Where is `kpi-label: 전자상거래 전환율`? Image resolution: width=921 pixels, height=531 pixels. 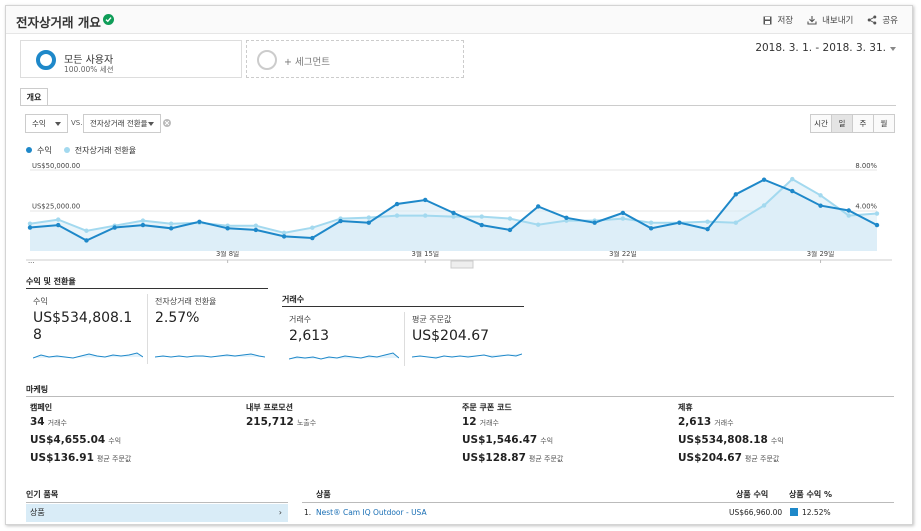 kpi-label: 전자상거래 전환율 is located at coordinates (186, 301).